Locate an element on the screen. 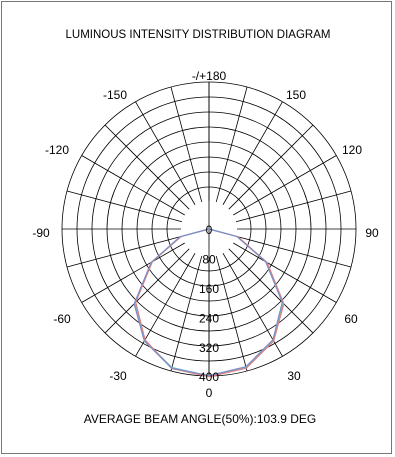 This screenshot has width=395, height=457. radial-tick-label: 160 is located at coordinates (209, 289).